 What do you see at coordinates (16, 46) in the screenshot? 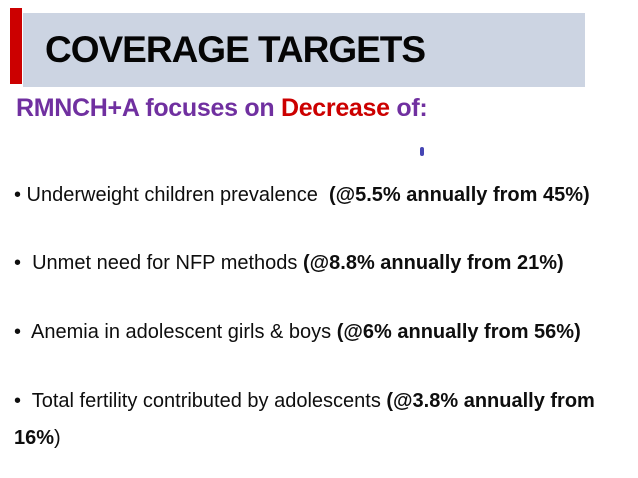
I see `red-accent-bar` at bounding box center [16, 46].